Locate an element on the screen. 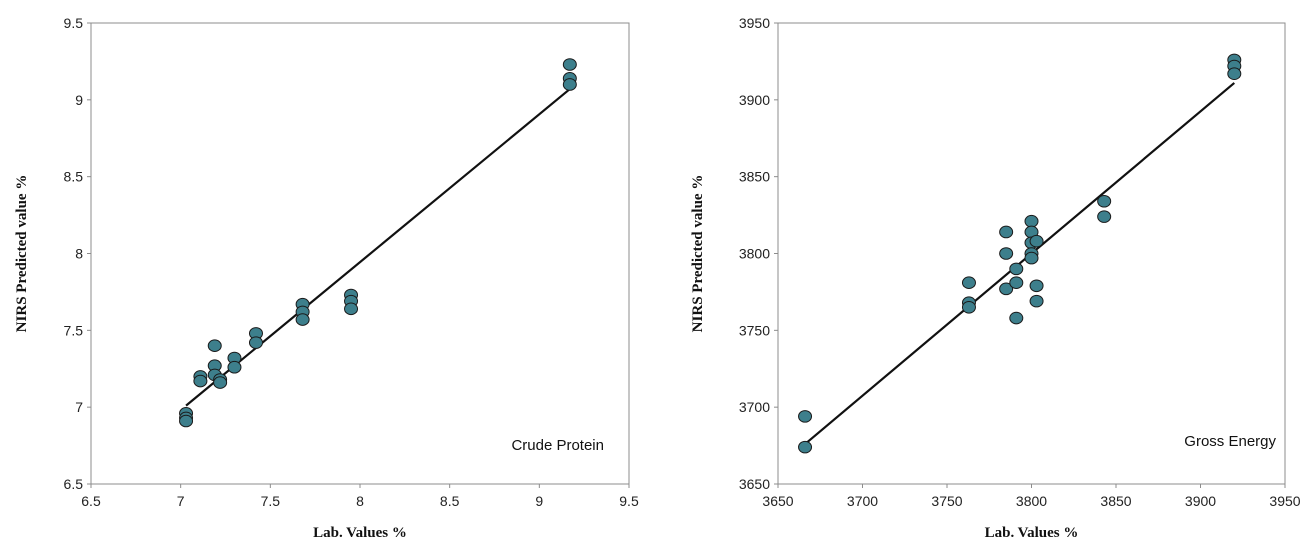  y-tick-label: 6.5 is located at coordinates (74, 484).